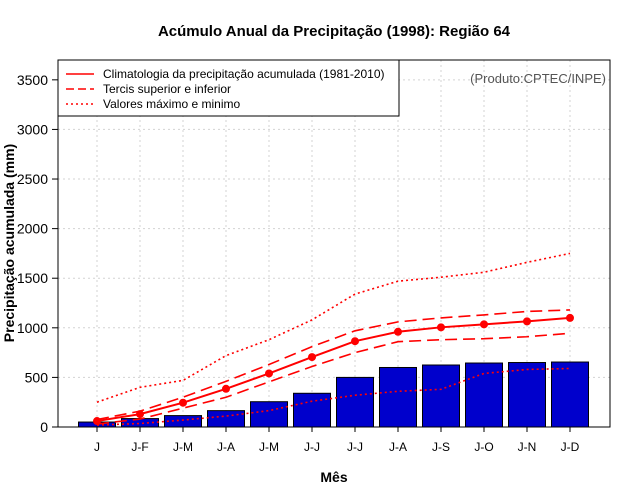 This screenshot has height=500, width=640. I want to click on y-tick-label: 500, so click(37, 377).